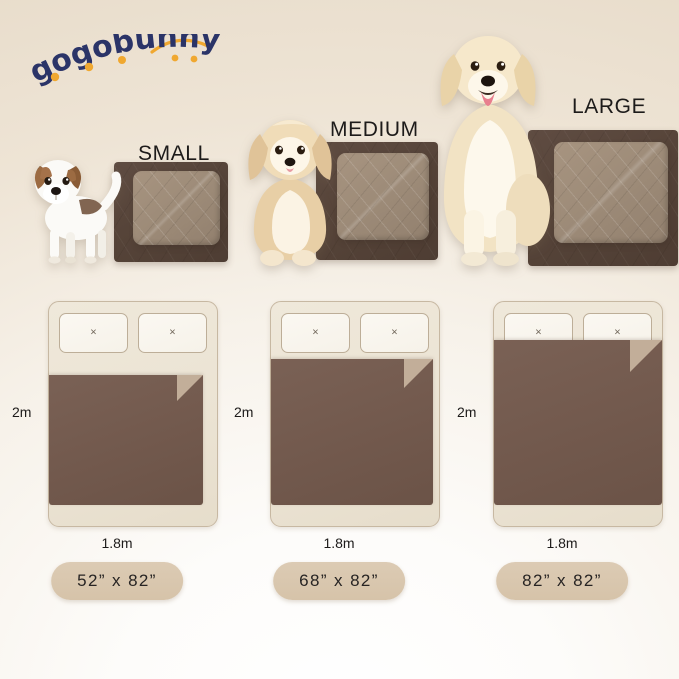 This screenshot has width=679, height=679. I want to click on dog-image-small, so click(76, 206).